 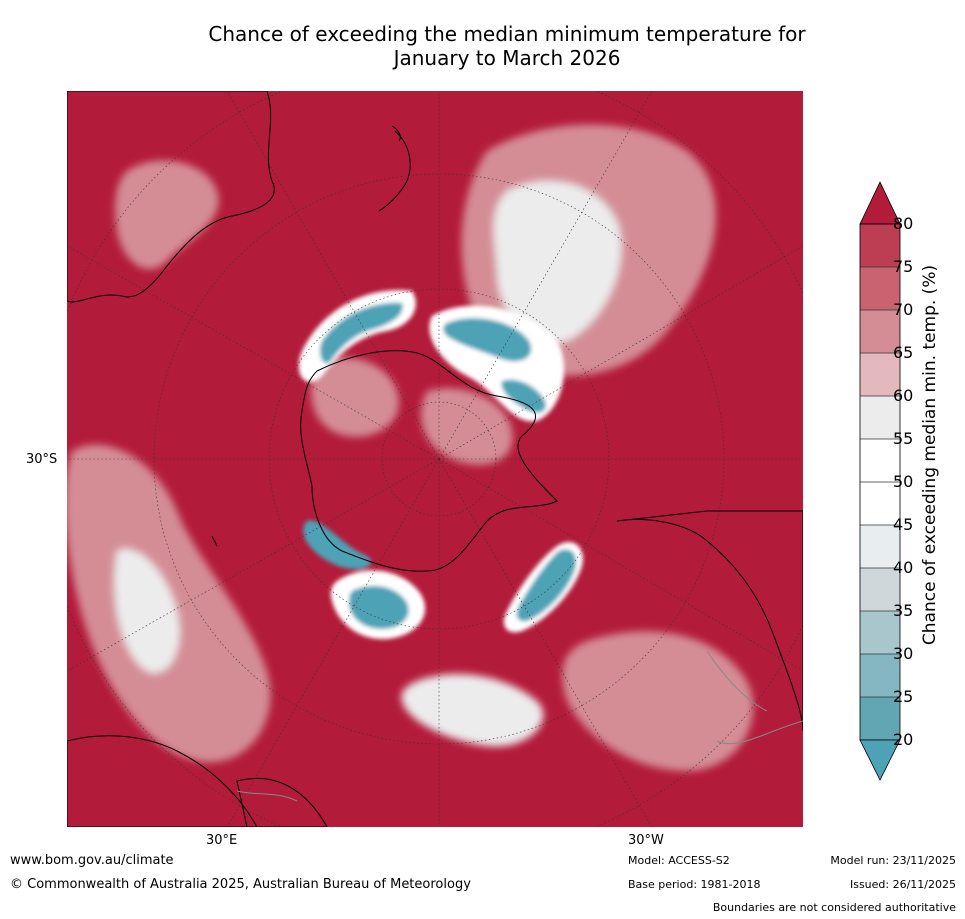 What do you see at coordinates (903, 395) in the screenshot?
I see `colorbar-tick-label: 60` at bounding box center [903, 395].